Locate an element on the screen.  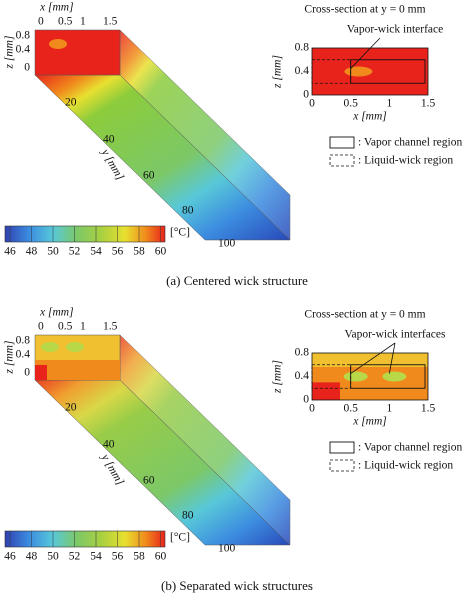
end-face-lower is located at coordinates (77, 370).